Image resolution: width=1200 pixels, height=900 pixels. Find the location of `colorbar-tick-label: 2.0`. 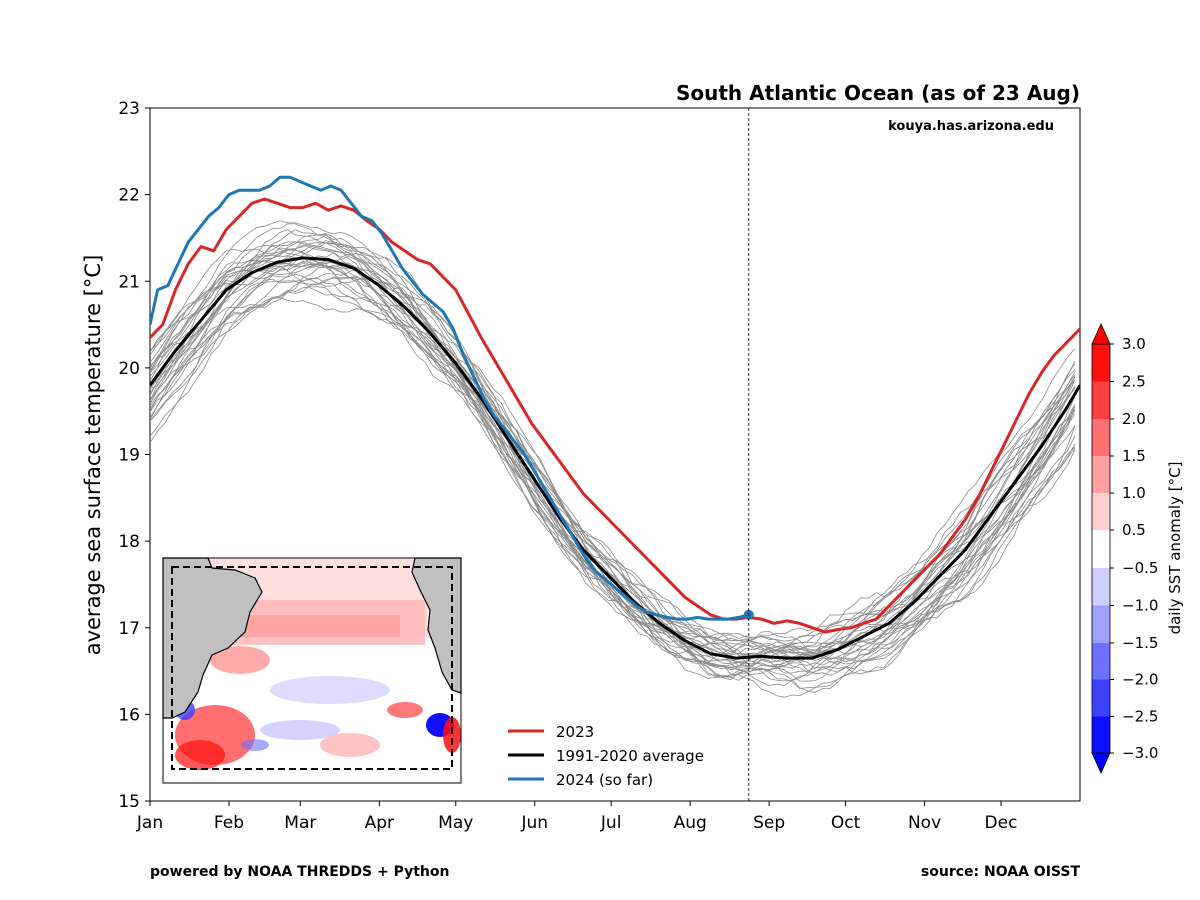

colorbar-tick-label: 2.0 is located at coordinates (1134, 419).